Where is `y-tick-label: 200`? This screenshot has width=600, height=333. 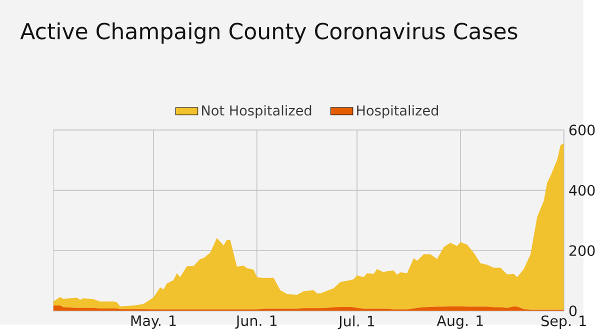 y-tick-label: 200 is located at coordinates (582, 250).